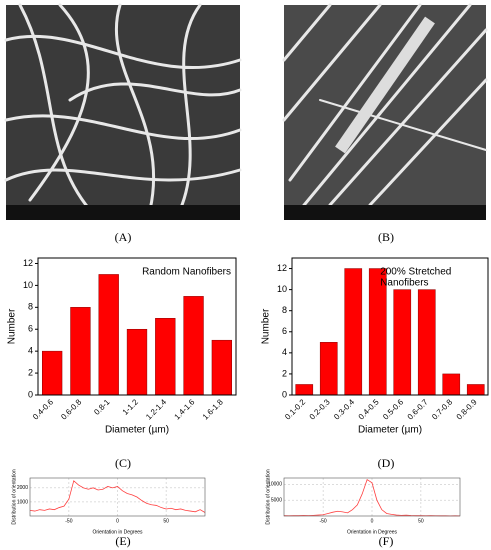  Describe the element at coordinates (393, 409) in the screenshot. I see `x-tick-label: 0.5-0.6` at that location.